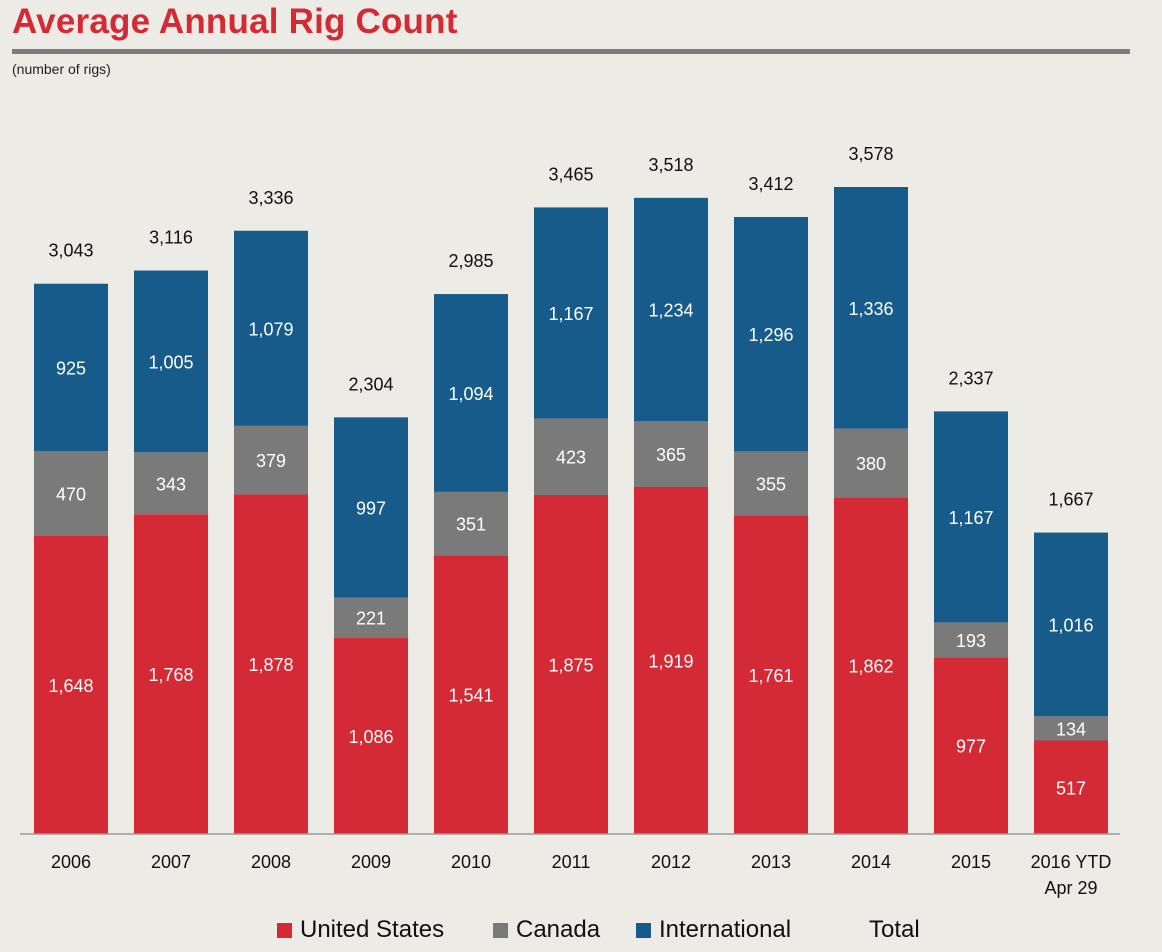  Describe the element at coordinates (871, 862) in the screenshot. I see `x-tick-label-2014: 2014` at that location.